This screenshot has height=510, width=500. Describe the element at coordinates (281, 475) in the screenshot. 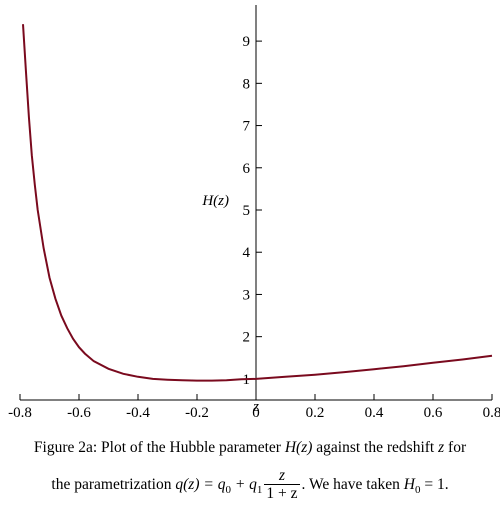

I see `fraction-numerator: z` at that location.